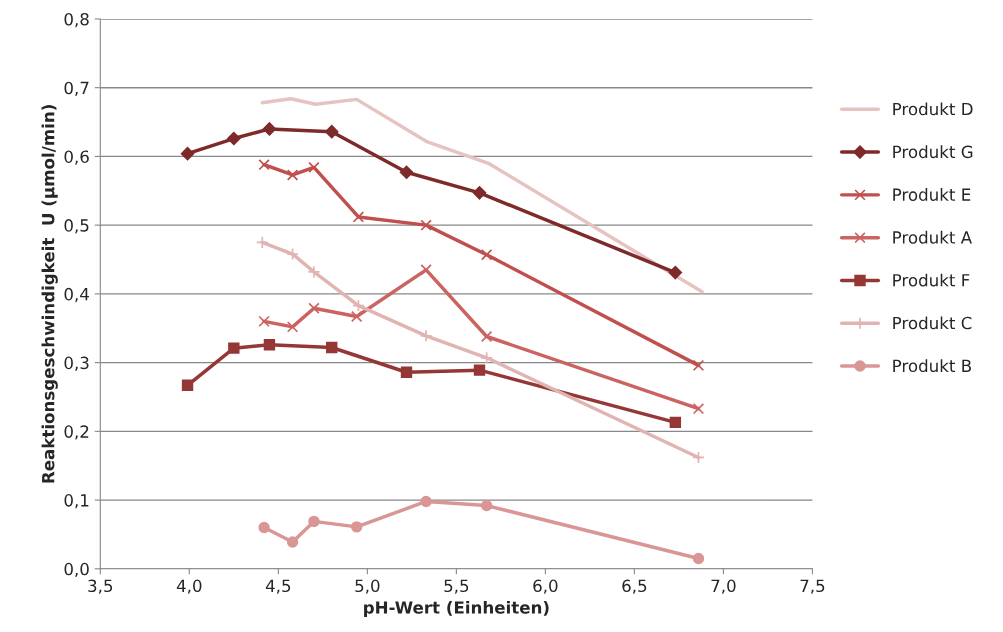 The image size is (1003, 632). I want to click on legend-label: Produkt A, so click(932, 237).